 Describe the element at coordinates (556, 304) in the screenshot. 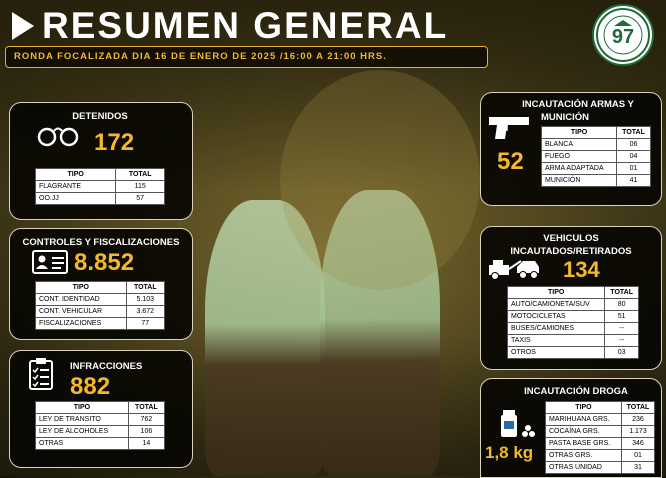

I see `table-cell: AUTO/CAMIONETA/SUV` at that location.